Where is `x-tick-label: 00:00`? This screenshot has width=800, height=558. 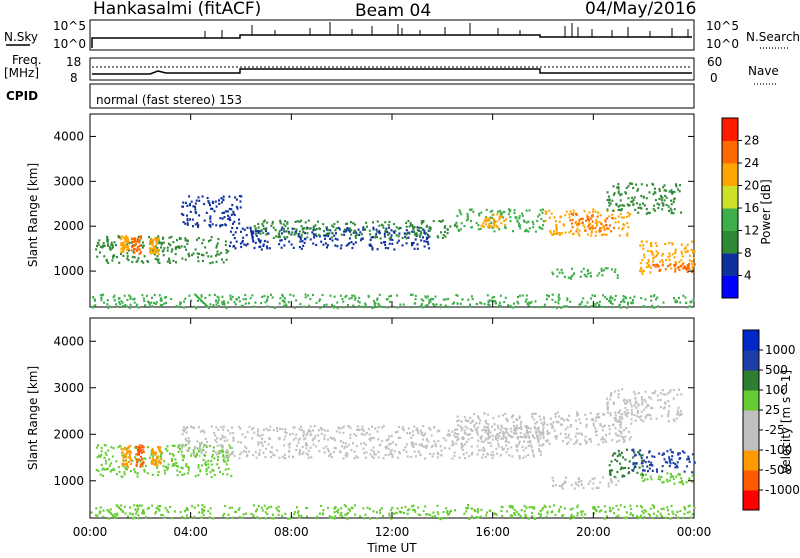
x-tick-label: 00:00 is located at coordinates (90, 532).